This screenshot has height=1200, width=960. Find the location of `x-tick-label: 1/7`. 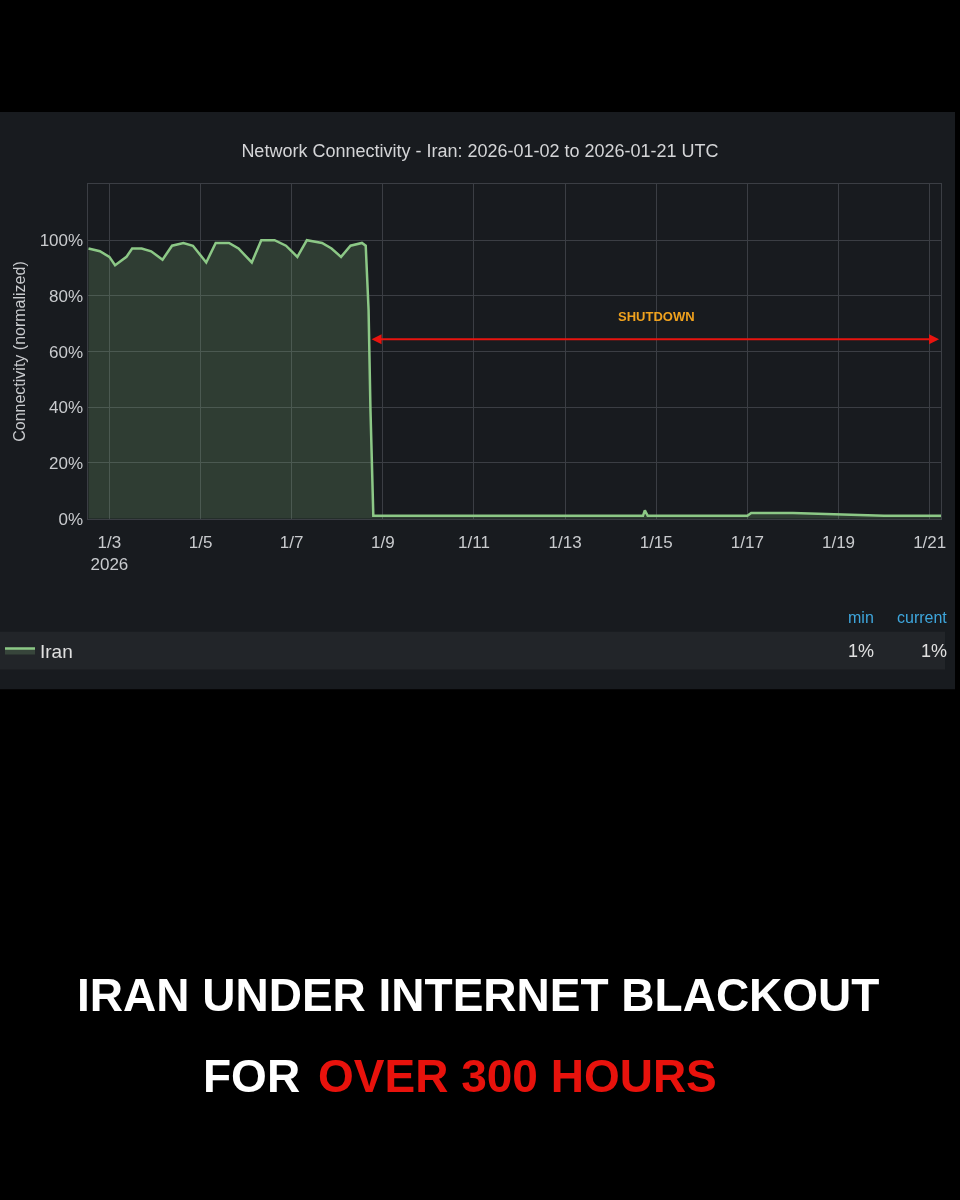

x-tick-label: 1/7 is located at coordinates (291, 543).